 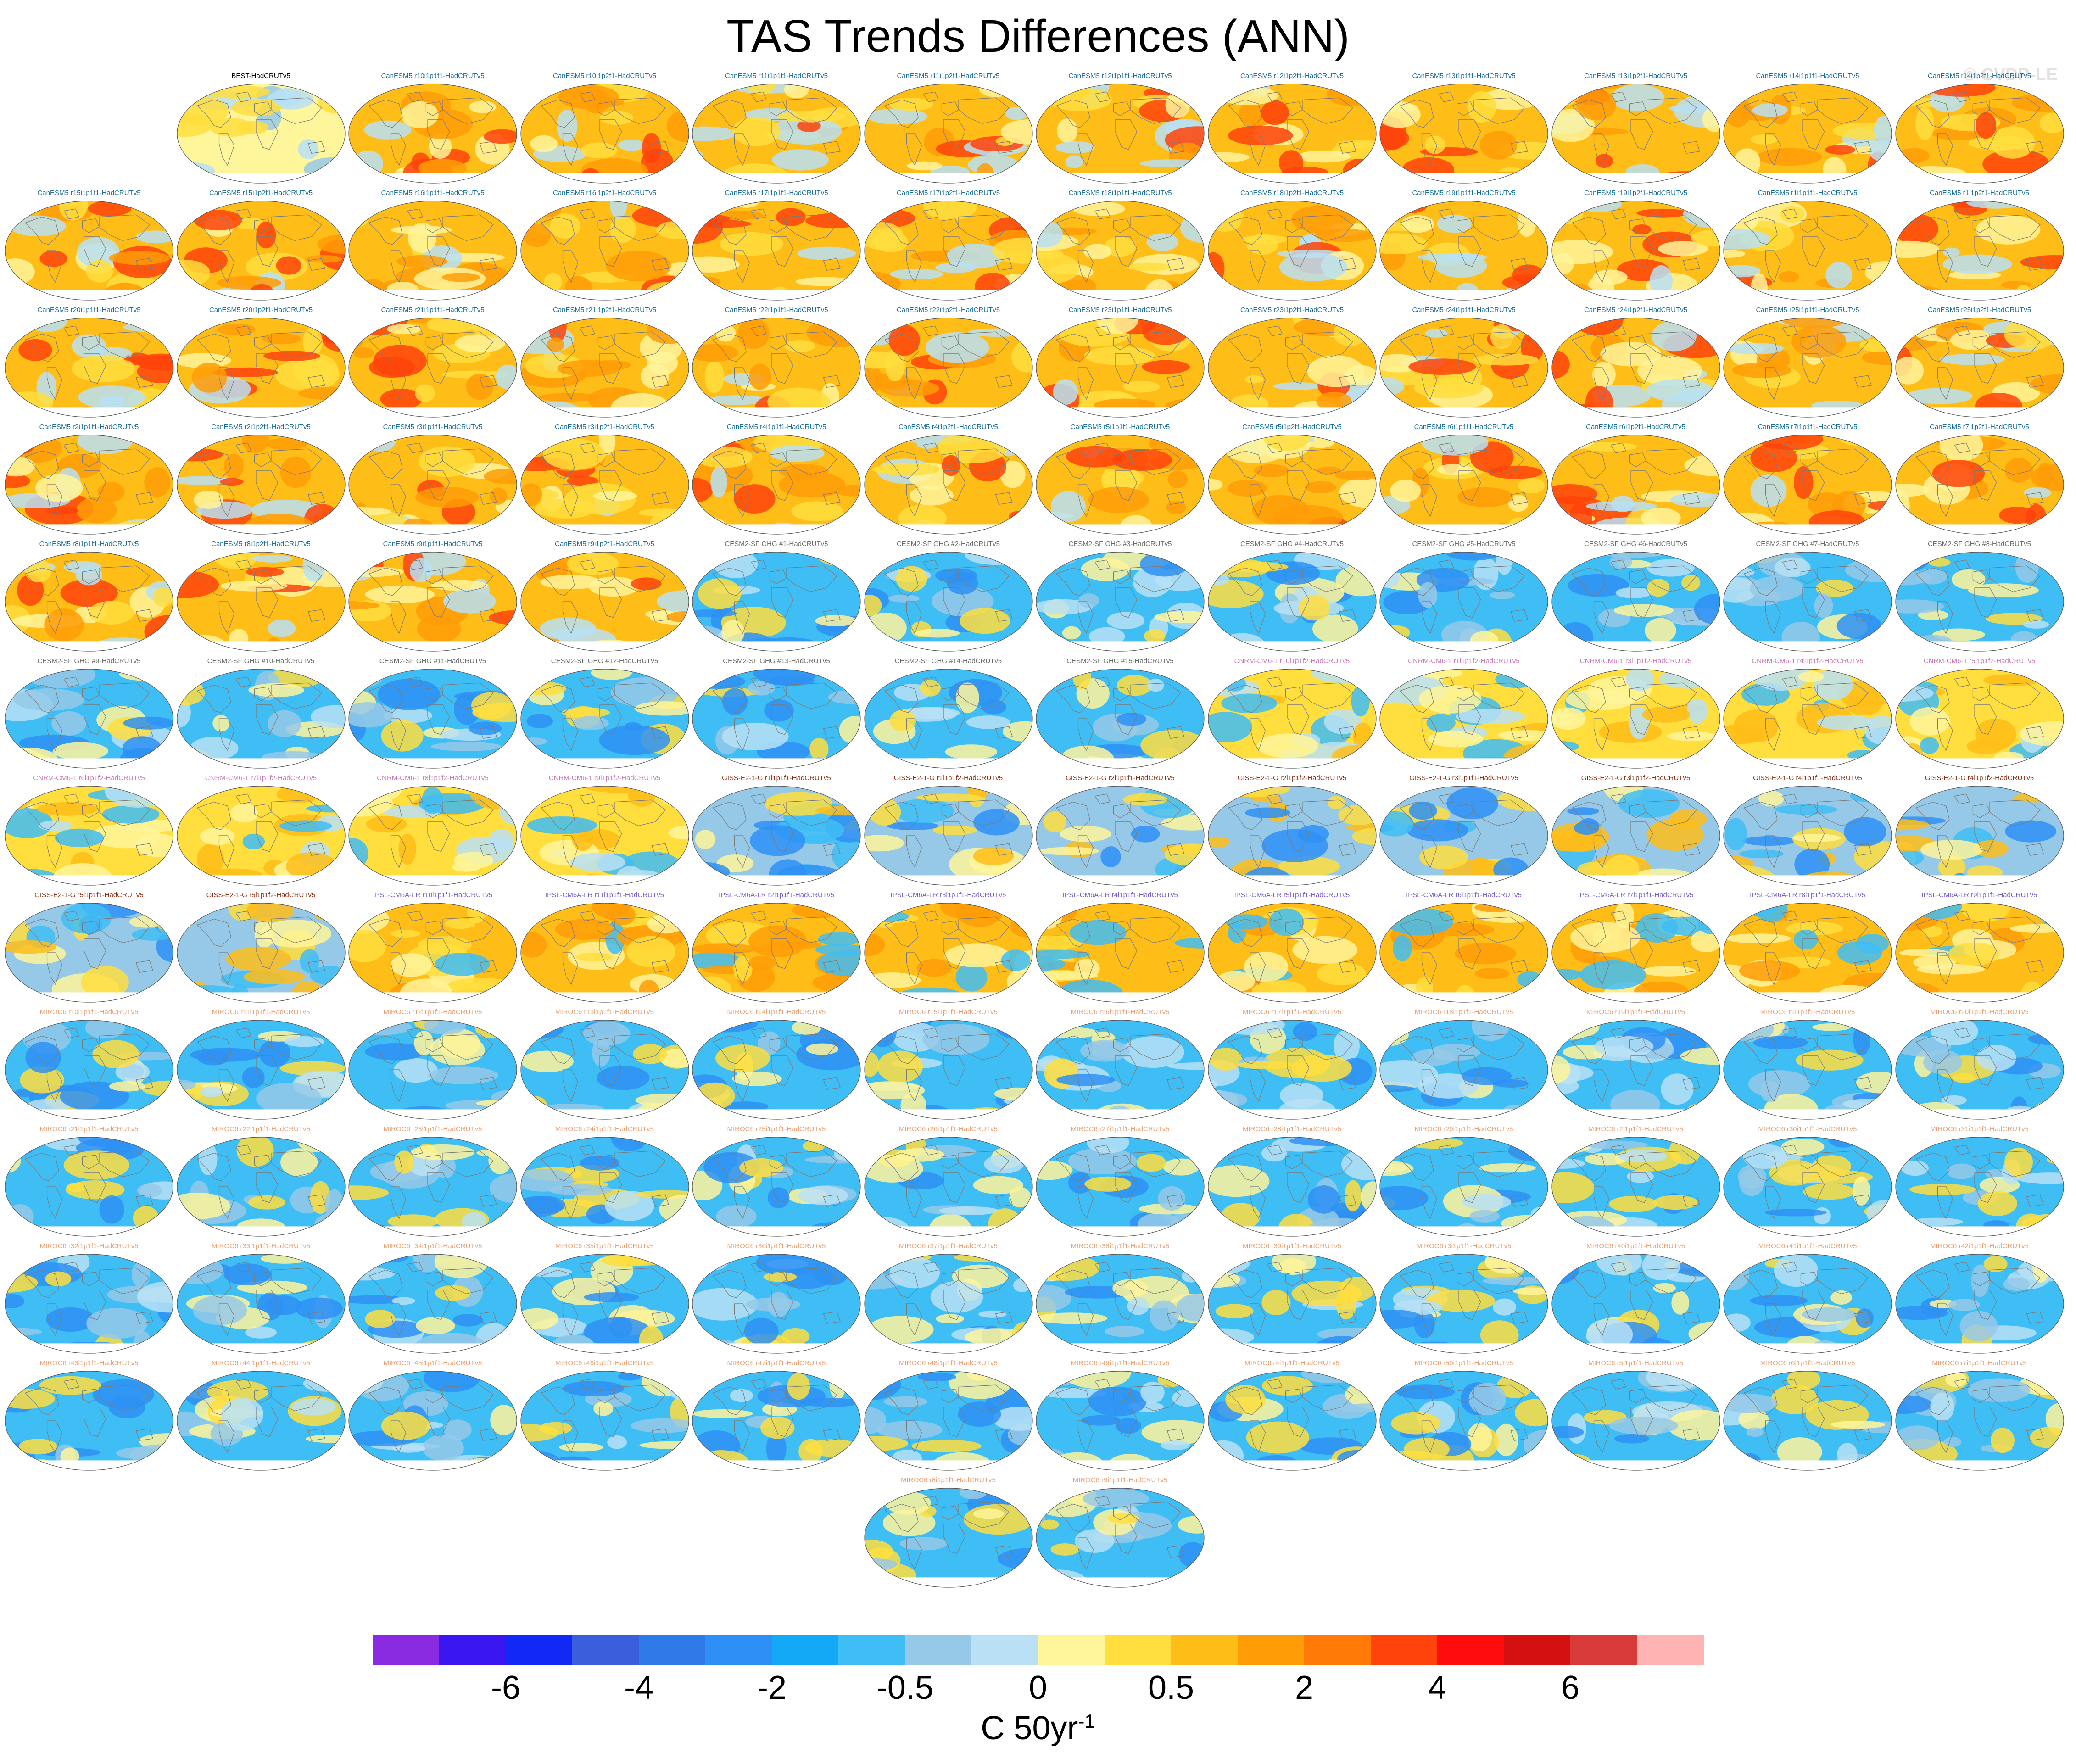 I want to click on map-panel: GISS-E2-1-G r2i1p1f1-HadCRUTv5, so click(x=1120, y=831).